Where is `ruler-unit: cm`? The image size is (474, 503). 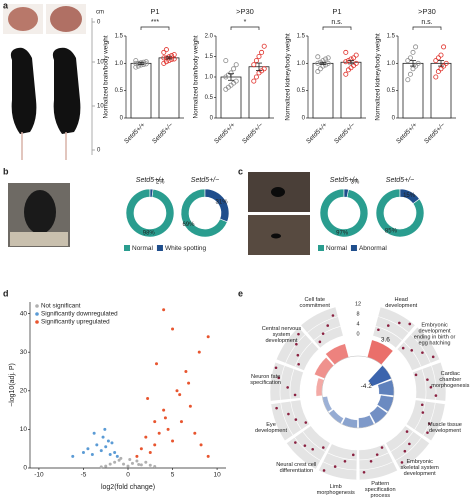
ruler-unit: cm is located at coordinates (100, 13).